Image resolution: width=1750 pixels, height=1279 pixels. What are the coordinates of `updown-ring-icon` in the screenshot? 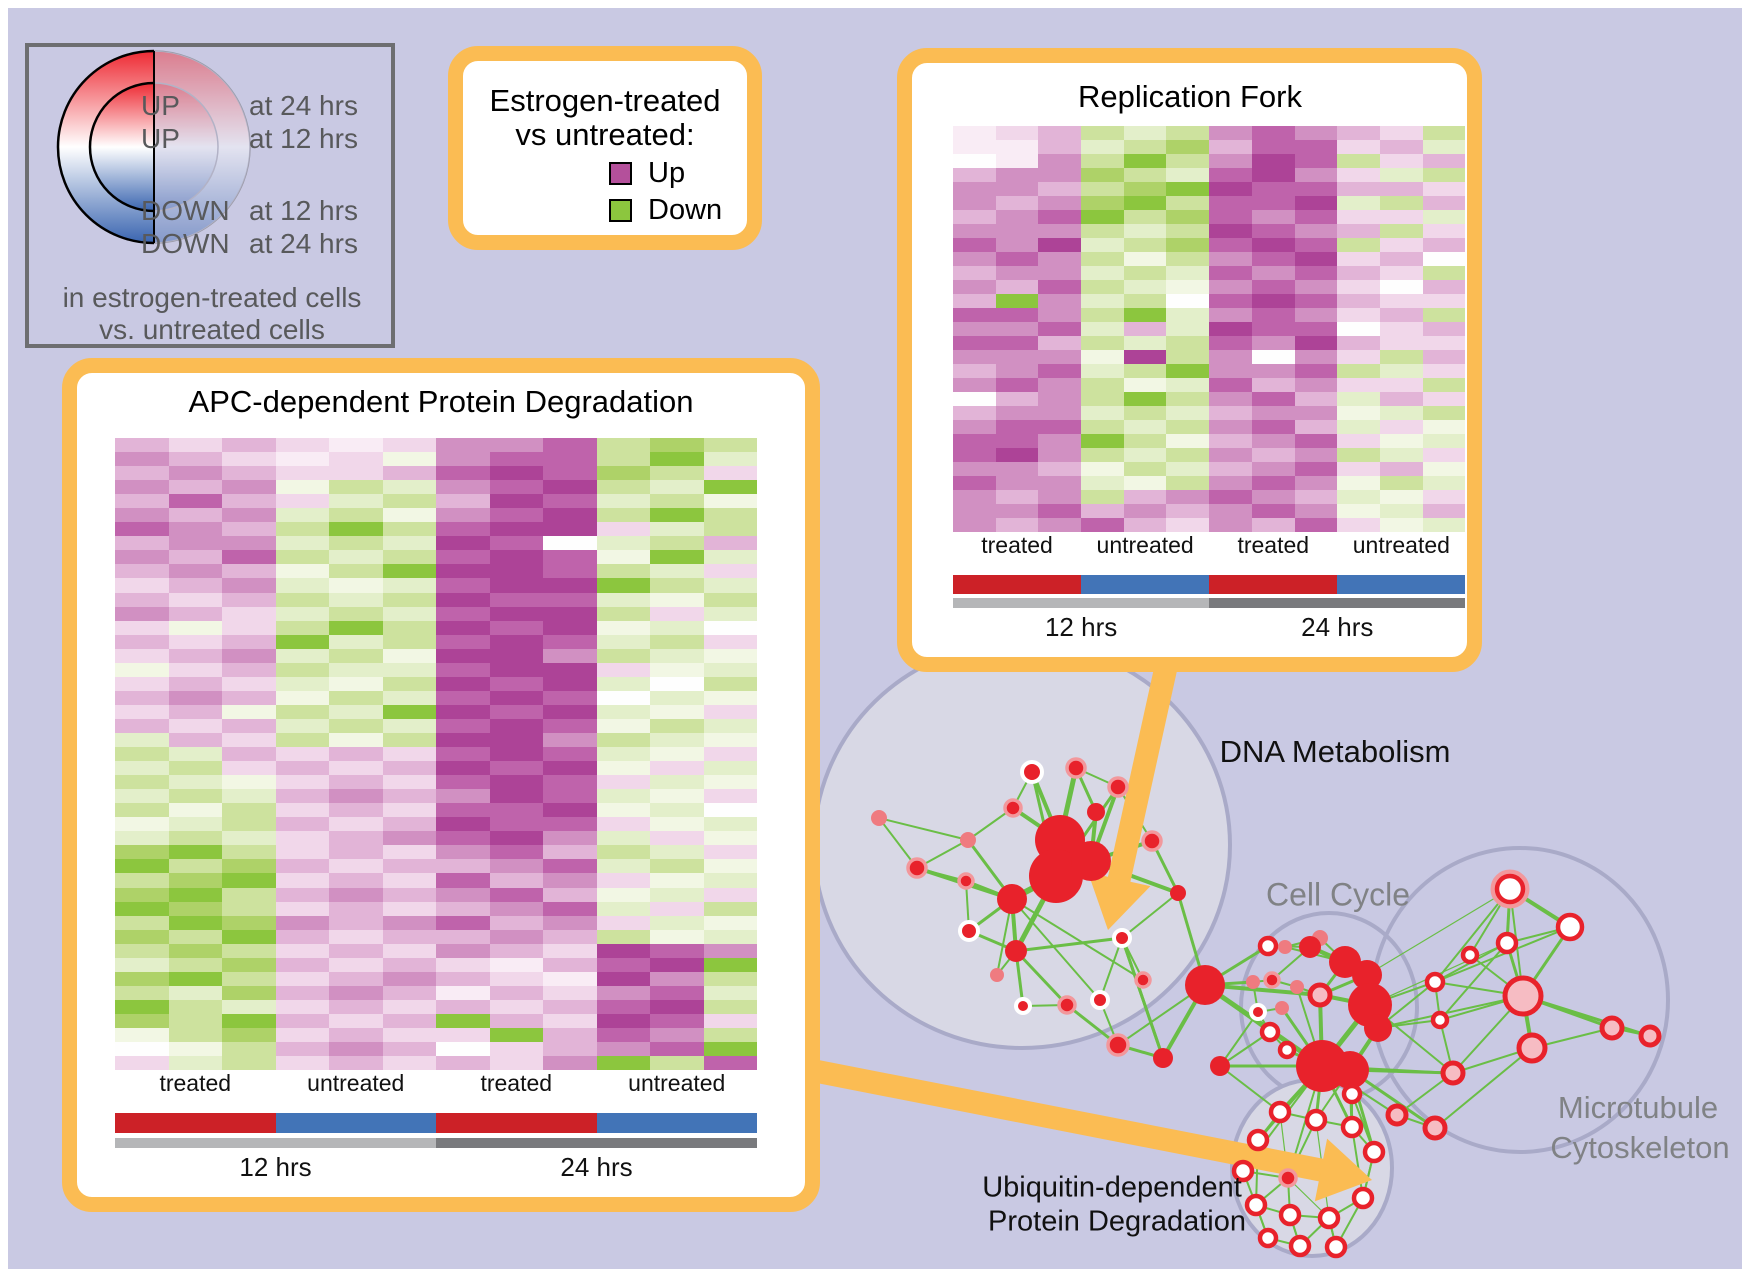 It's located at (153, 147).